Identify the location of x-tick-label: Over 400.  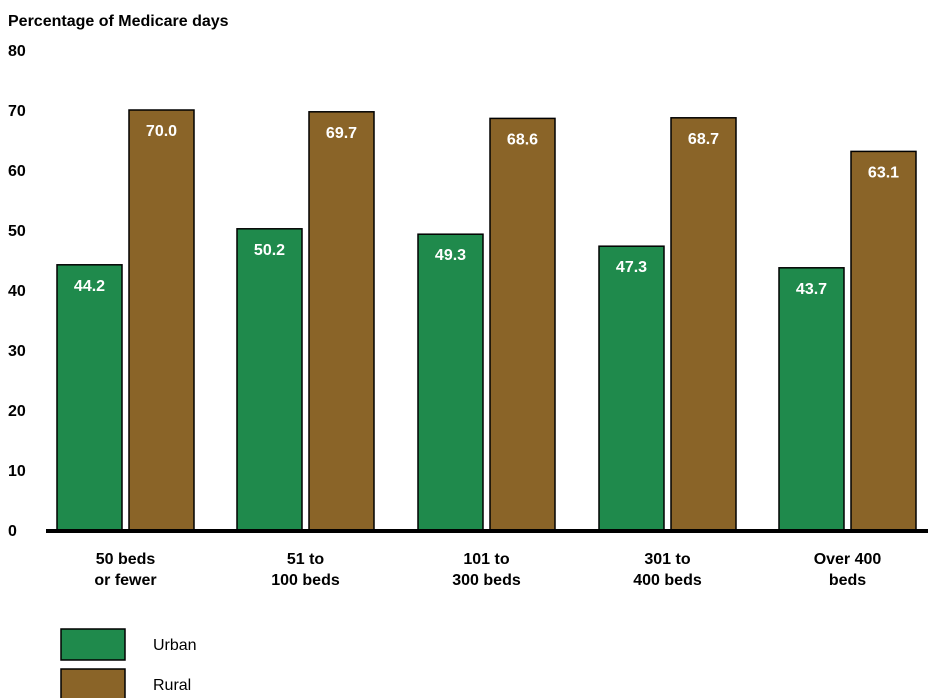
(848, 559).